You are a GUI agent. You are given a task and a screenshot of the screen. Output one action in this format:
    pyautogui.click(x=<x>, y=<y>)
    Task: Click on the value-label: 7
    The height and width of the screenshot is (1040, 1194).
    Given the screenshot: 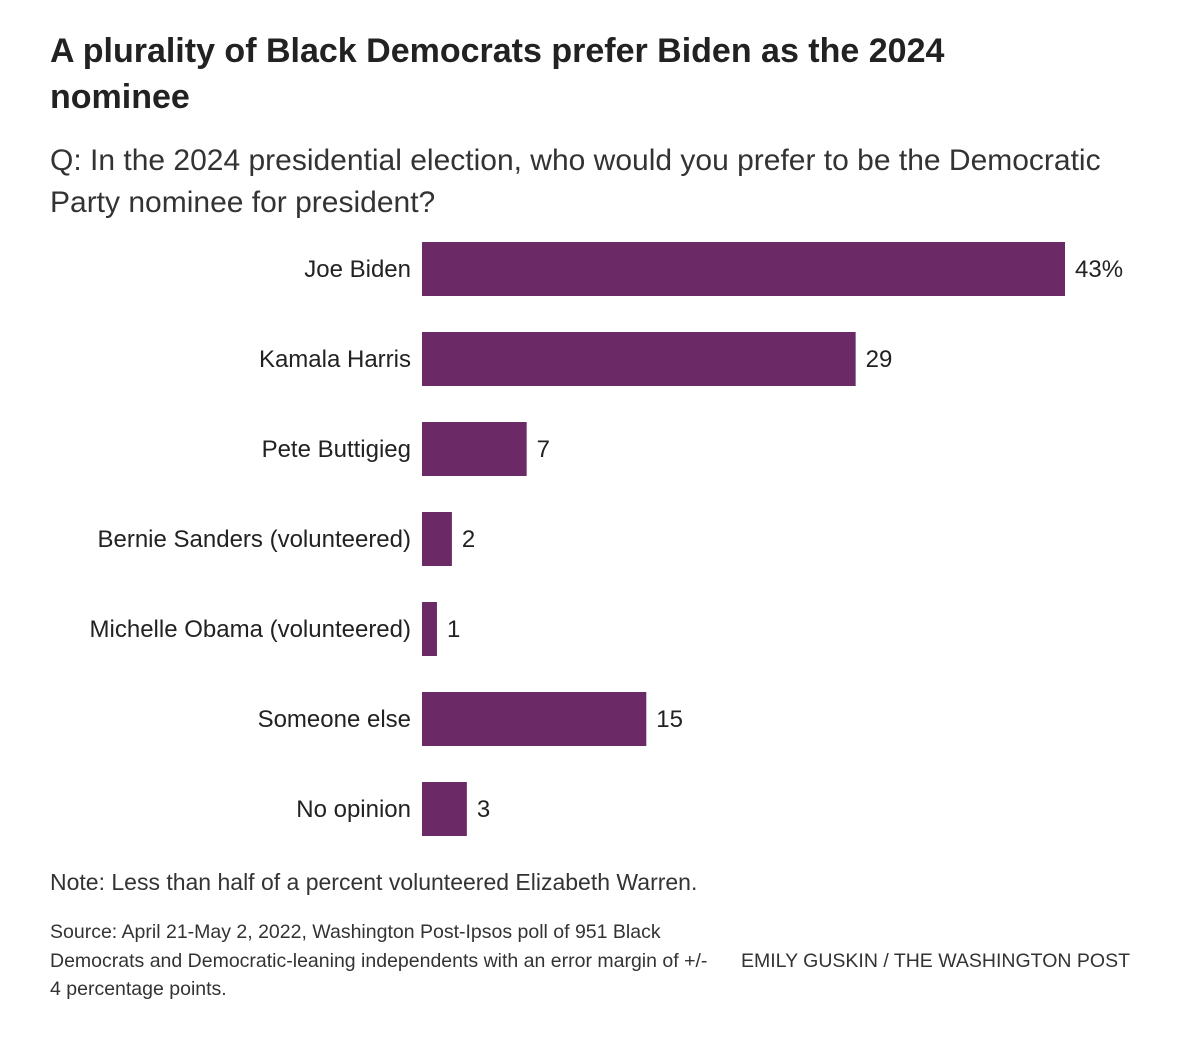 What is the action you would take?
    pyautogui.click(x=543, y=449)
    